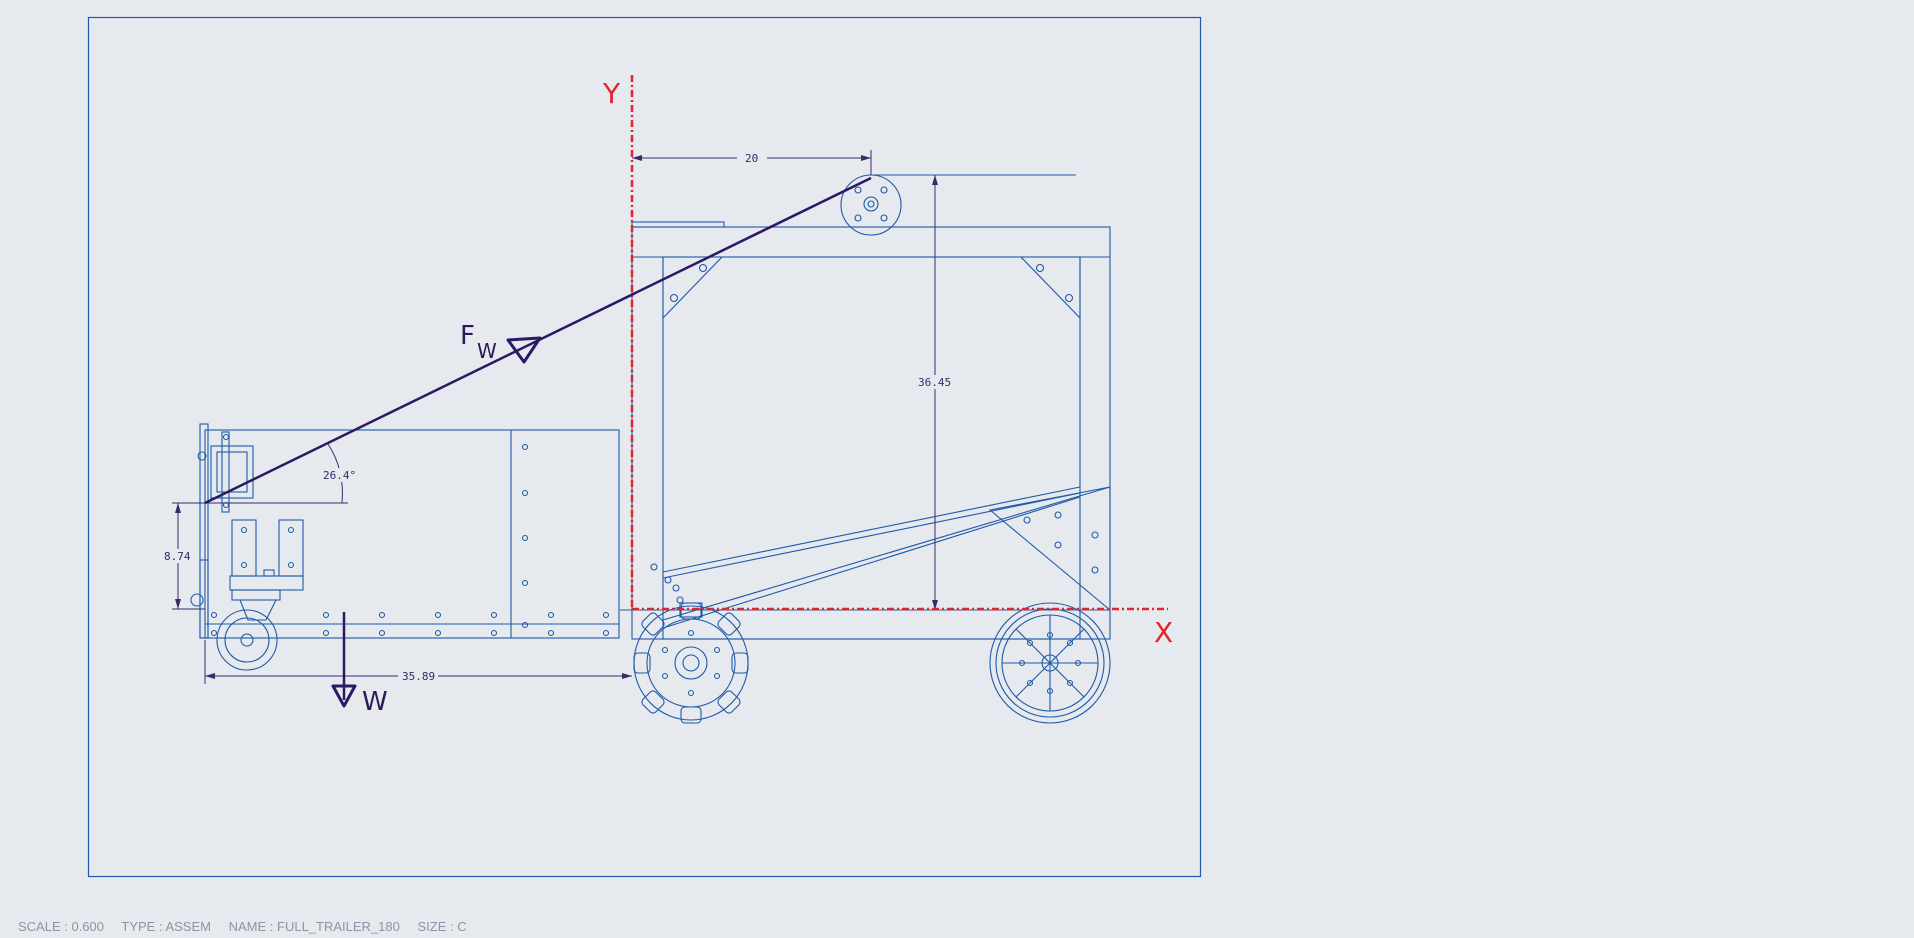 This screenshot has height=938, width=1914. What do you see at coordinates (344, 660) in the screenshot?
I see `force-weight-vector` at bounding box center [344, 660].